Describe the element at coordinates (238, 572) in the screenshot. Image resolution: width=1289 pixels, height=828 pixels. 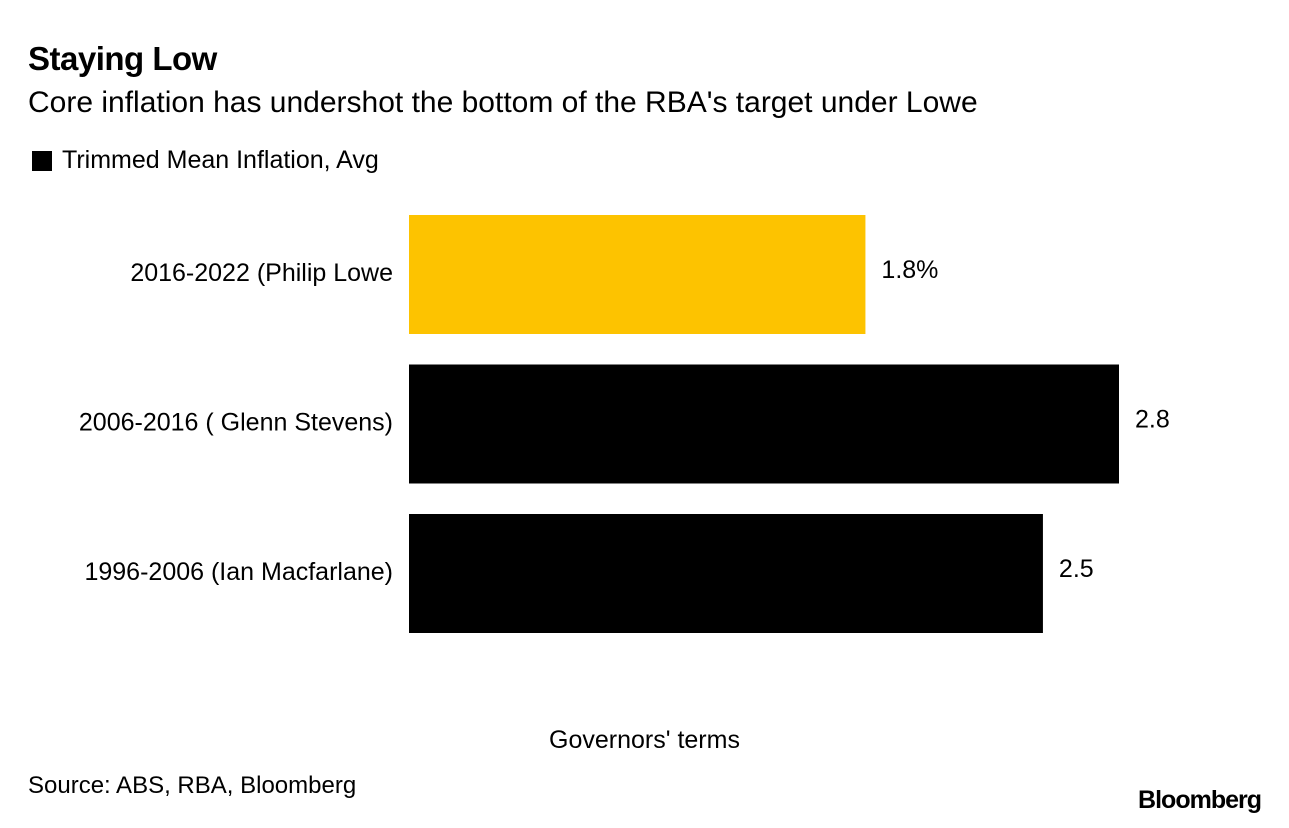
I see `category-label: 1996-2006 (Ian Macfarlane)` at that location.